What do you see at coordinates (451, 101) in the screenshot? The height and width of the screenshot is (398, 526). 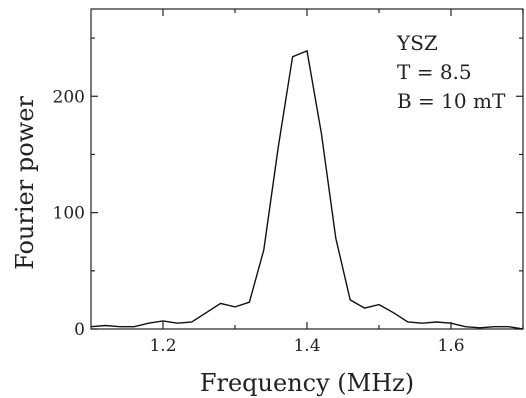 I see `annotation-field: B = 10 mT` at bounding box center [451, 101].